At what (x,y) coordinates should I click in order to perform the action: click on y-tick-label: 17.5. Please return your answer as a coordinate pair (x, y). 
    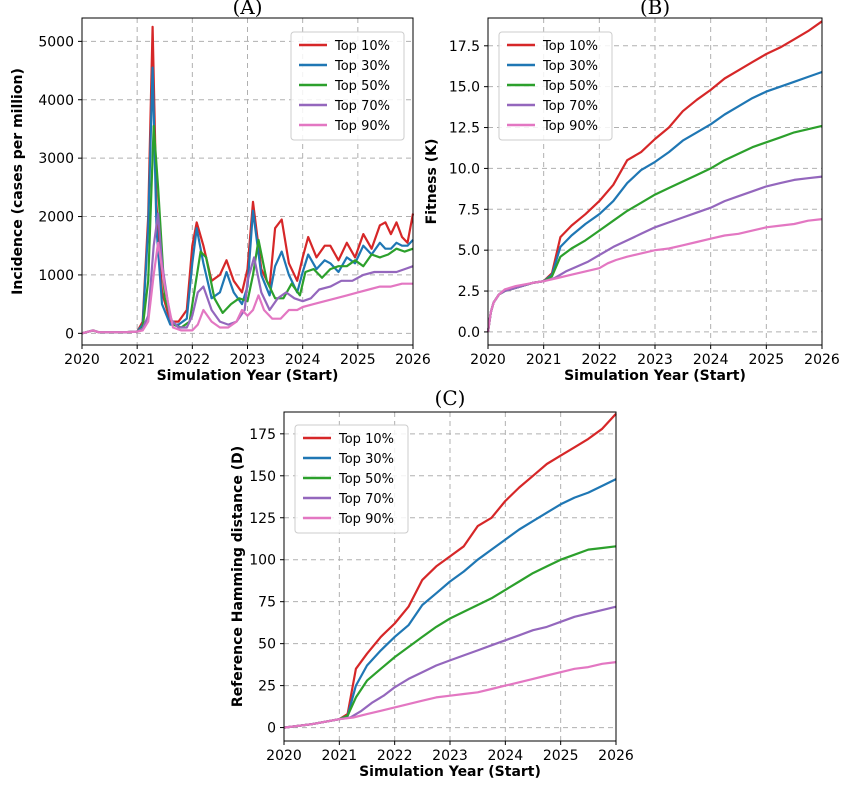
    Looking at the image, I should click on (464, 47).